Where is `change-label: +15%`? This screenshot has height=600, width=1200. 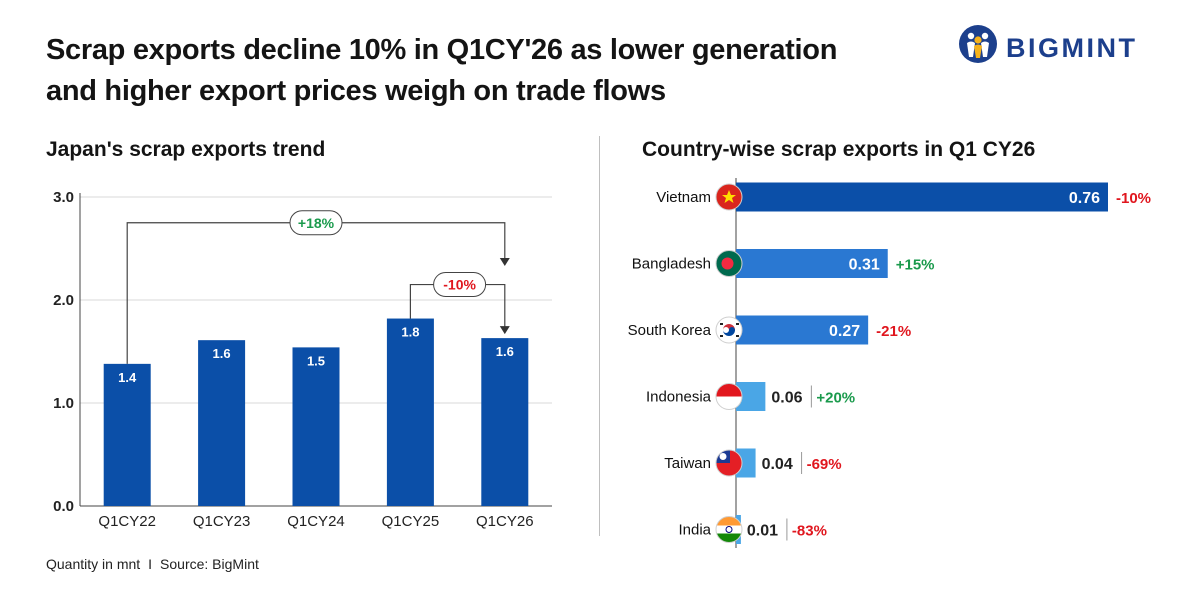
change-label: +15% is located at coordinates (915, 265).